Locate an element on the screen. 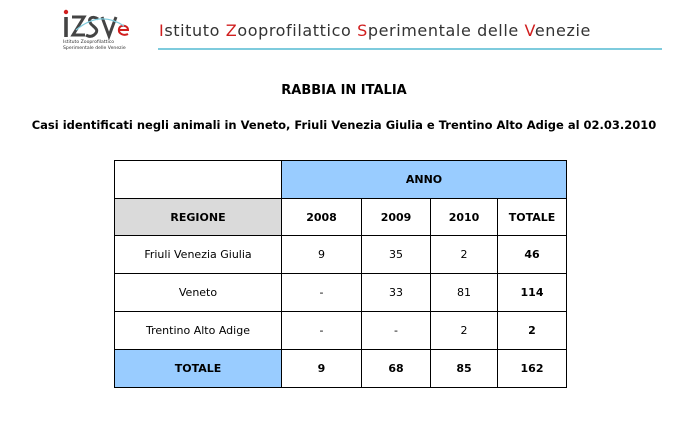  table-group-header-row: ANNO is located at coordinates (340, 179).